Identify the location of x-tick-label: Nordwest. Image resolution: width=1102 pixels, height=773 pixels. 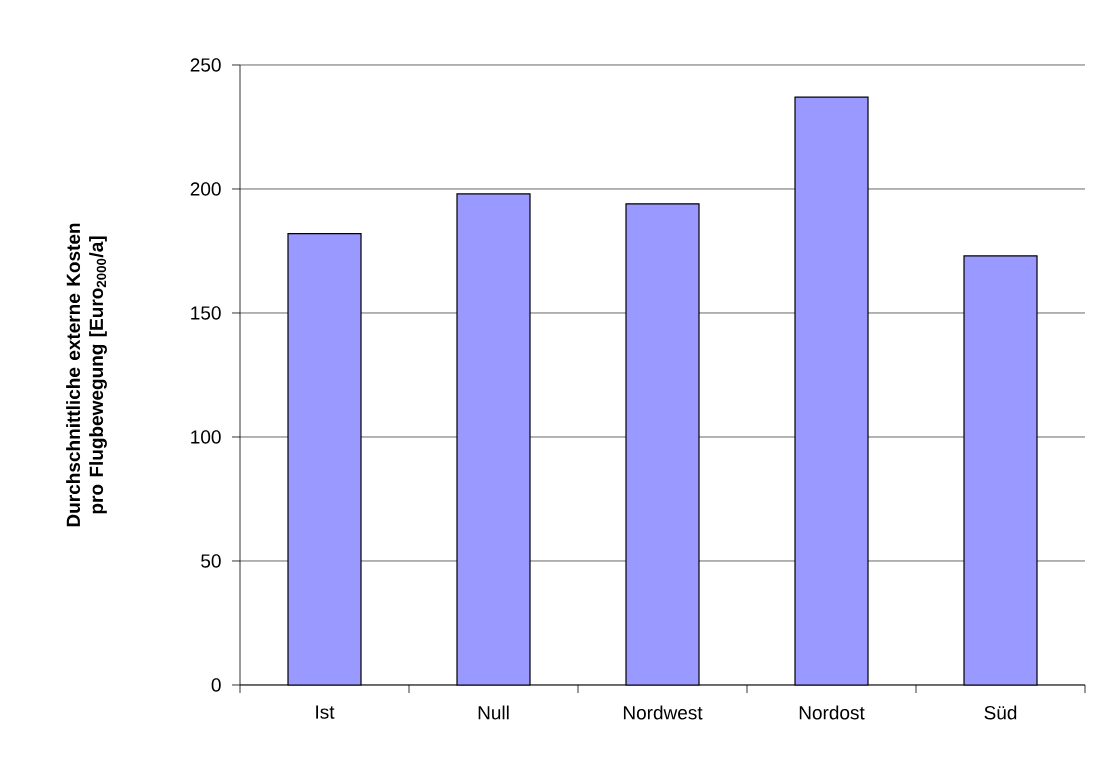
(663, 712).